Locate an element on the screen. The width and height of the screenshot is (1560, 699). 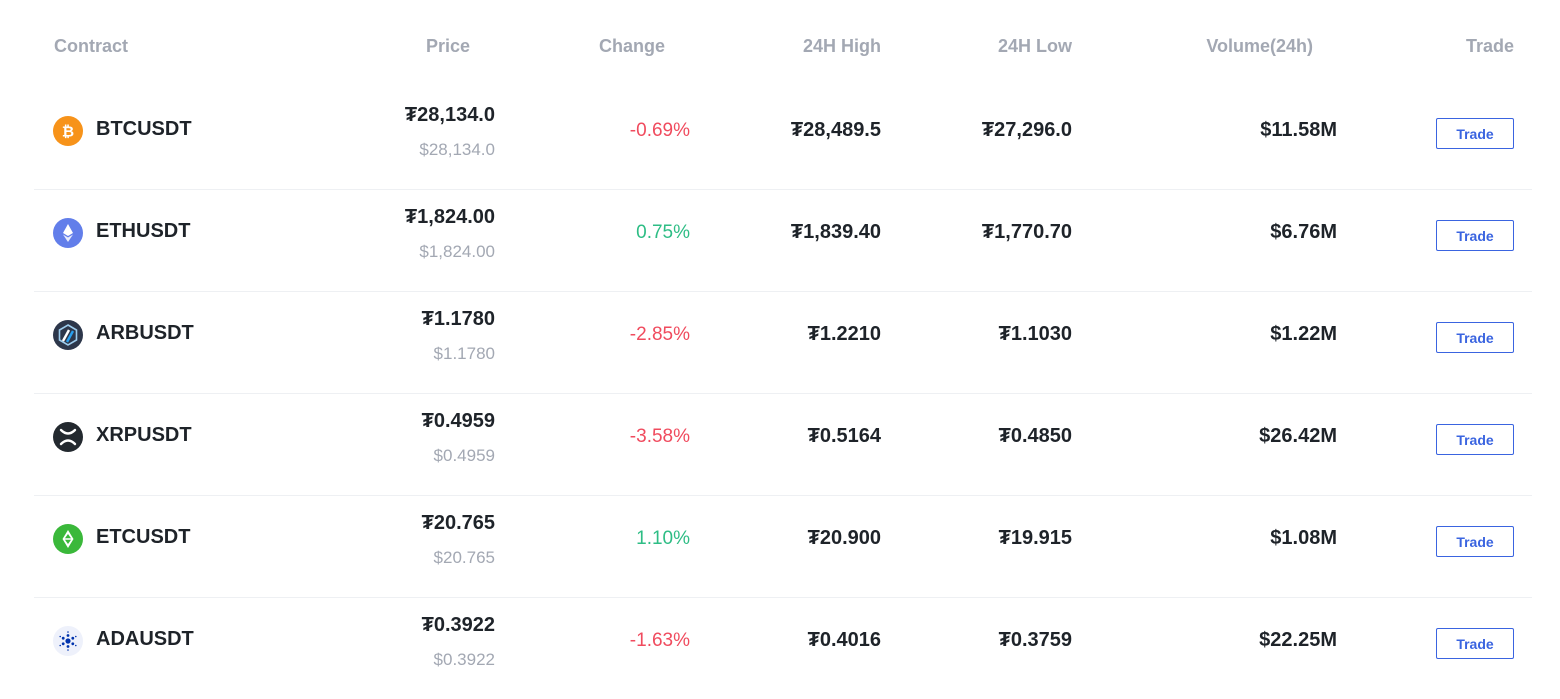
price-usd-value: $1,824.00 is located at coordinates (457, 251).